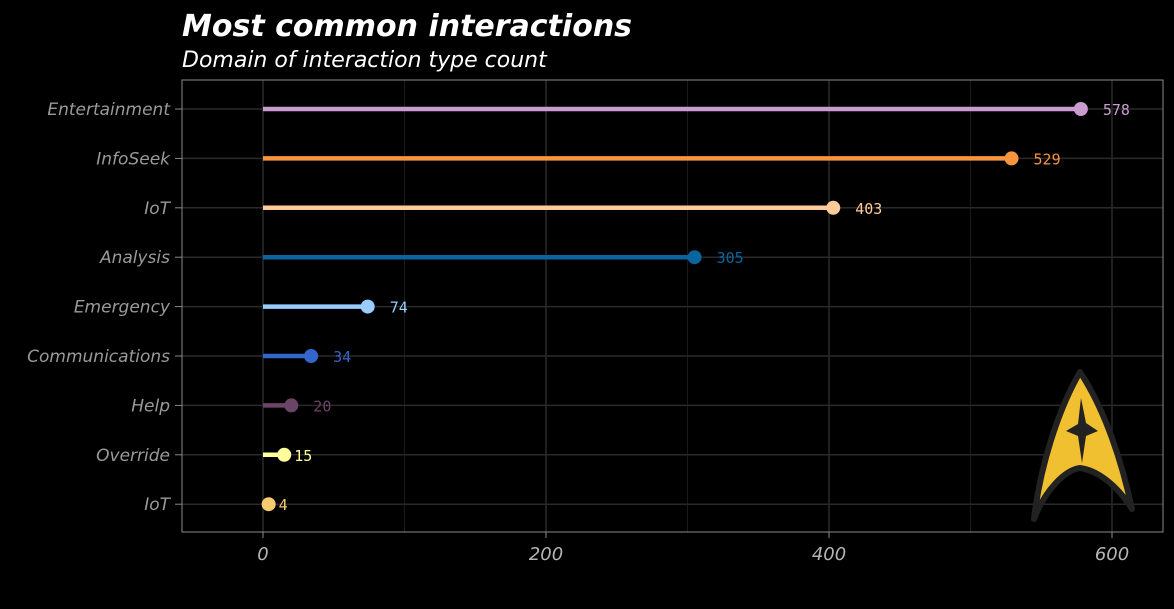  Describe the element at coordinates (322, 406) in the screenshot. I see `data-label: 20` at that location.